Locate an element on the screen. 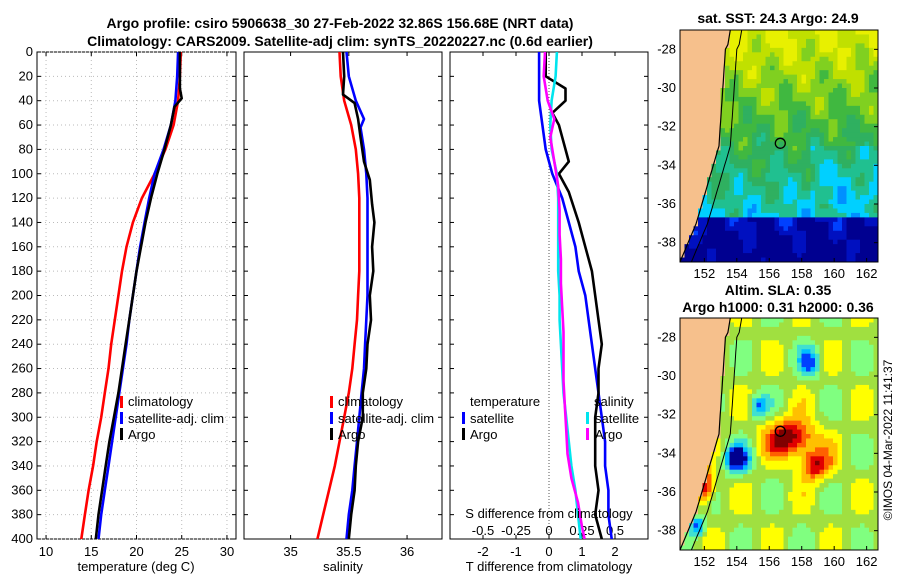 Image resolution: width=900 pixels, height=580 pixels. depth-tick-label: 300 is located at coordinates (22, 416).